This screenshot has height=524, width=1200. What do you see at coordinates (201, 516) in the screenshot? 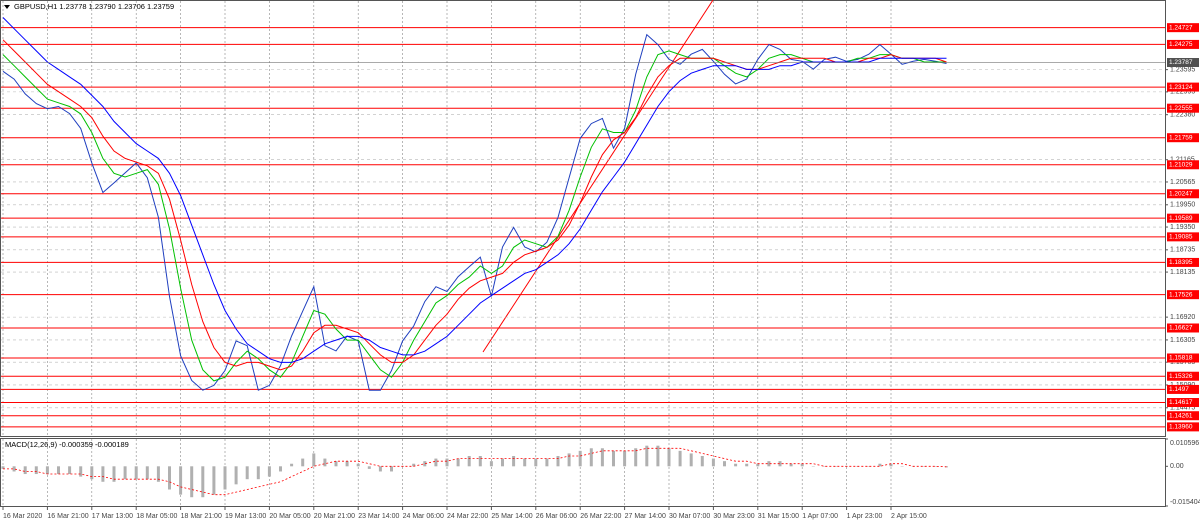
I see `x-tick-label: 18 Mar 21:00` at bounding box center [201, 516].